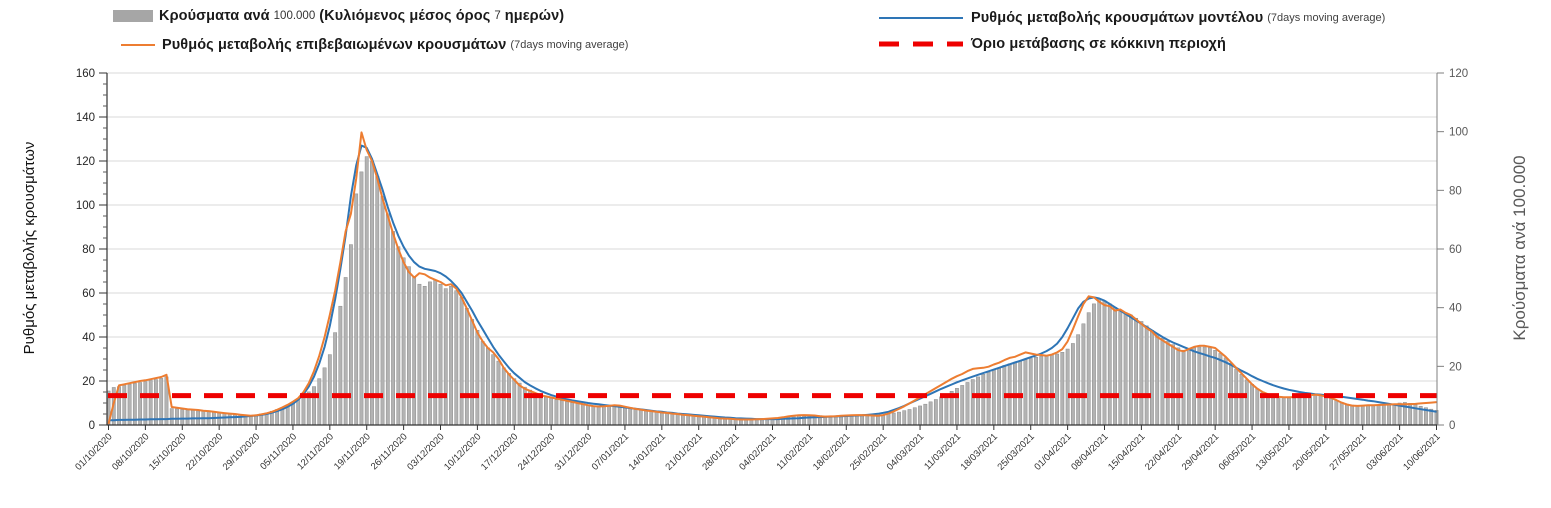  Describe the element at coordinates (942, 451) in the screenshot. I see `x-axis-date-label: 11/03/2021` at that location.